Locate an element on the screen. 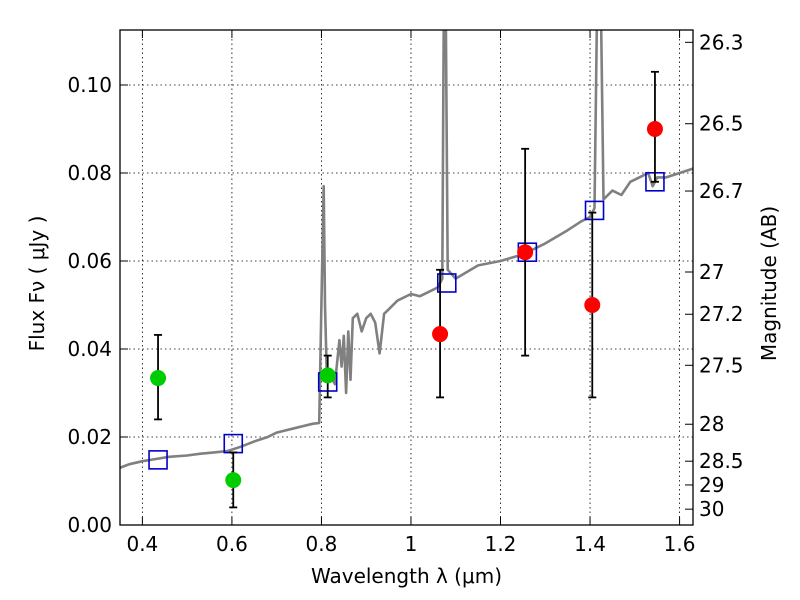 The height and width of the screenshot is (600, 800). y-tick-label: 0.10 is located at coordinates (89, 85).